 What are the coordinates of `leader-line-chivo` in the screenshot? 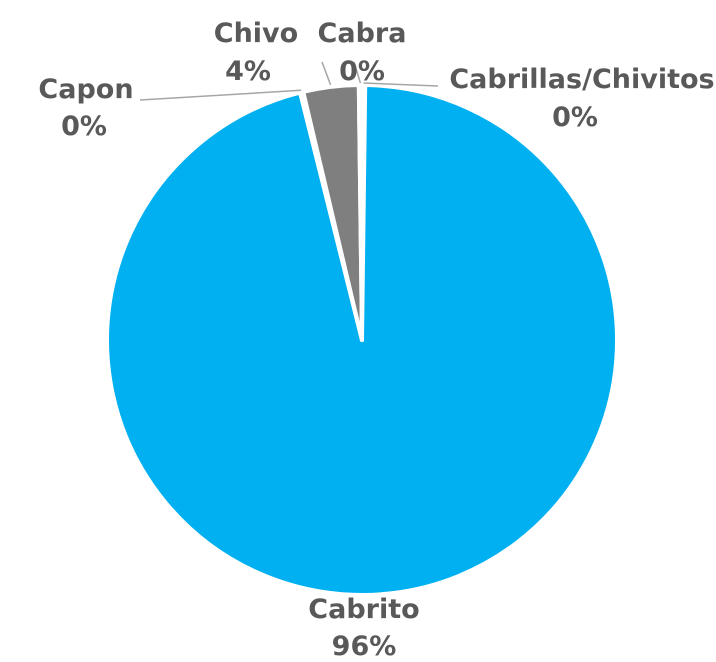 It's located at (326, 73).